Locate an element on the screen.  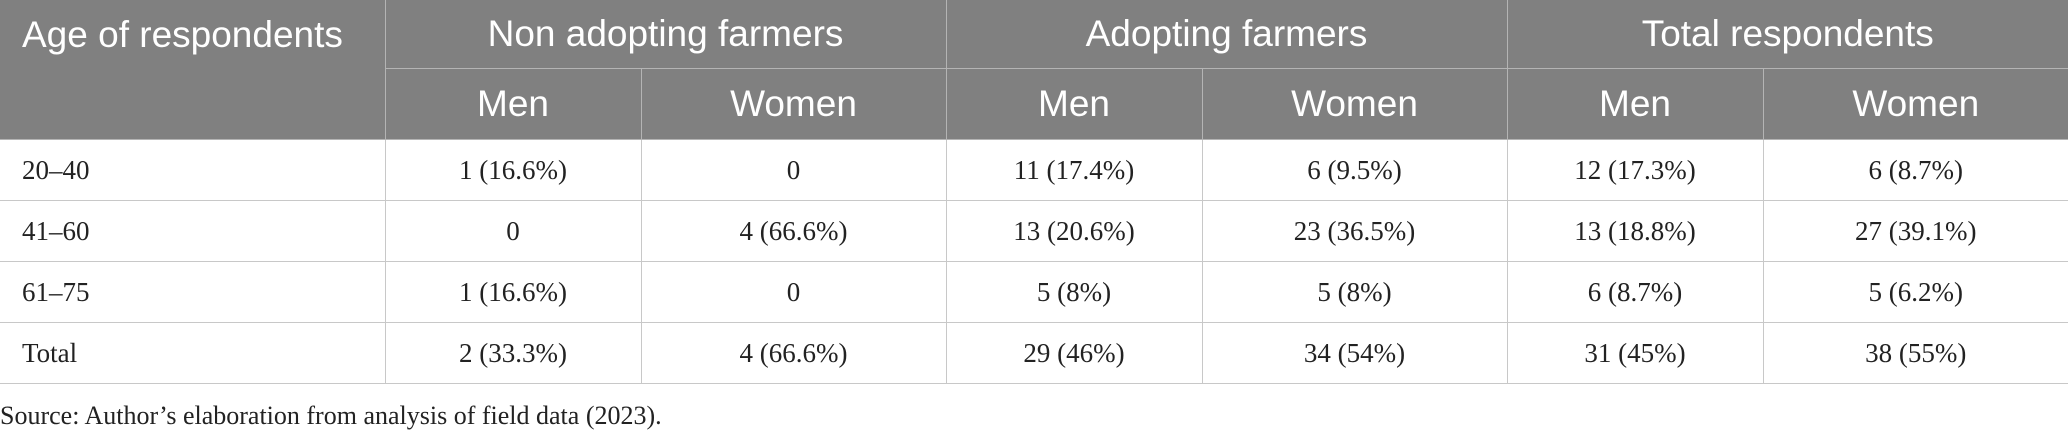
header-non-adopting-men: Men is located at coordinates (512, 104).